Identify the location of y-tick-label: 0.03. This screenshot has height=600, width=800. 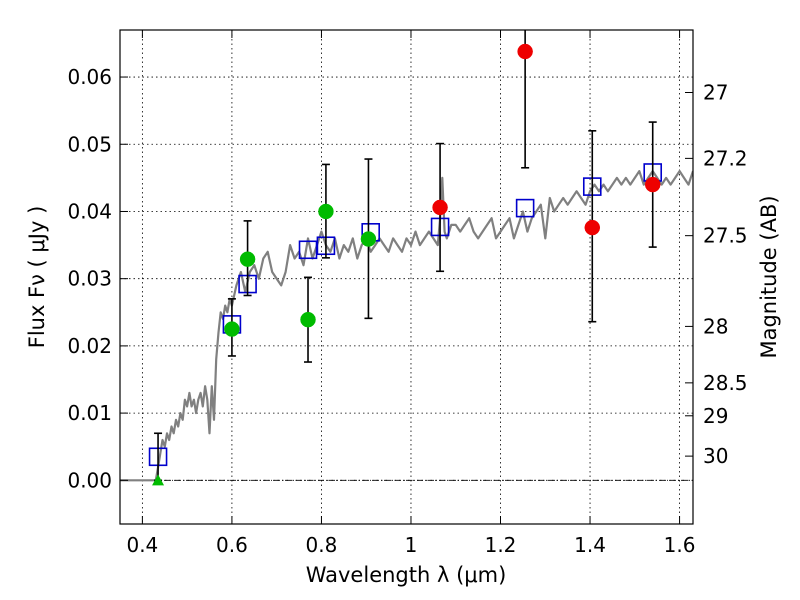
(89, 279).